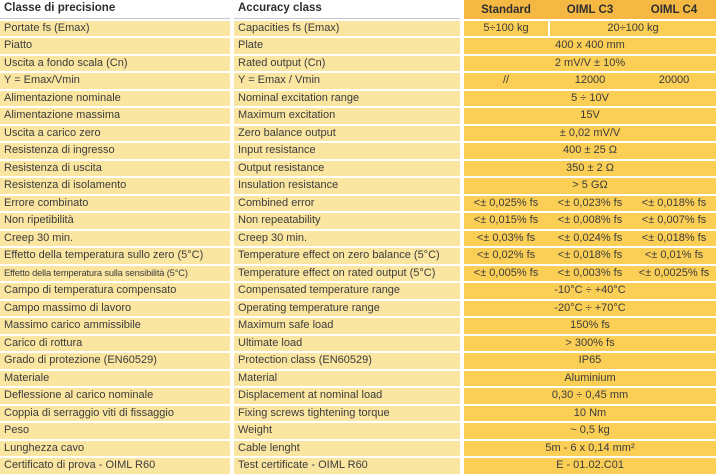  I want to click on header-value-columns: Standard OIML C3 OIML C4, so click(590, 9).